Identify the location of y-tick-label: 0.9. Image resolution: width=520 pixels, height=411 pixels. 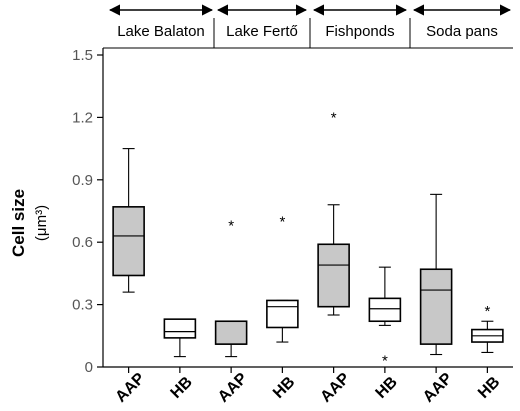
(82, 180).